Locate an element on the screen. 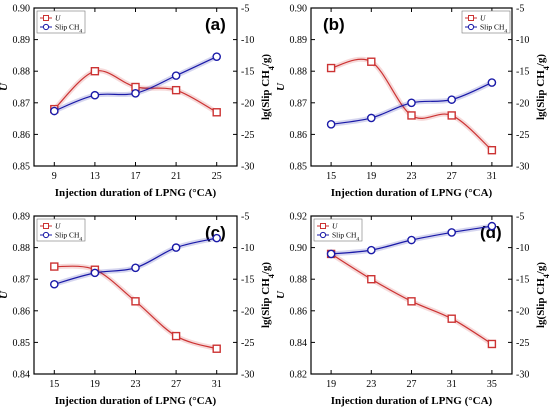  x-tick-label: 17 is located at coordinates (136, 176).